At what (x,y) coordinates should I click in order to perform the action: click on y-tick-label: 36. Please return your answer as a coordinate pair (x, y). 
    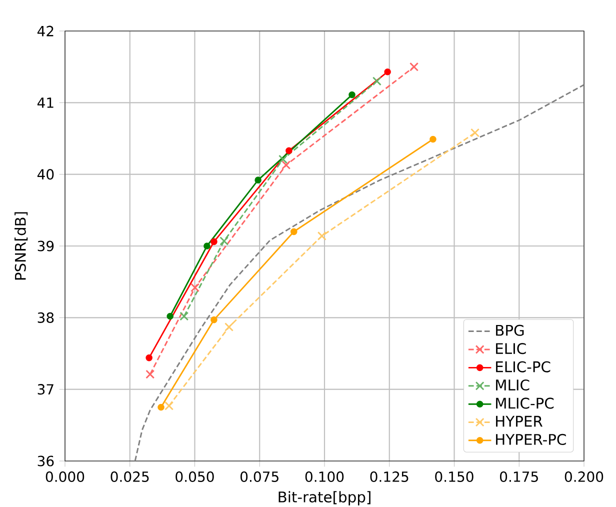
    Looking at the image, I should click on (46, 461).